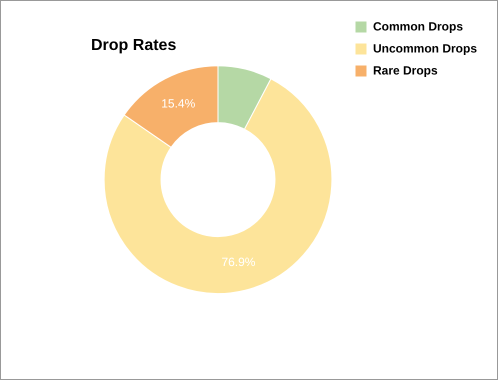  I want to click on data-label: 15.4%, so click(178, 103).